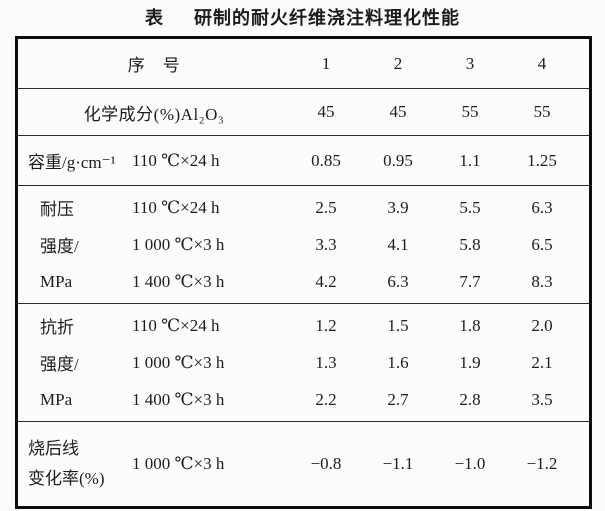  I want to click on section-bulk-density: 容重/g·cm⁻¹ 110 ℃×24 h 0.85 0.95 1.1 1.25, so click(303, 160).